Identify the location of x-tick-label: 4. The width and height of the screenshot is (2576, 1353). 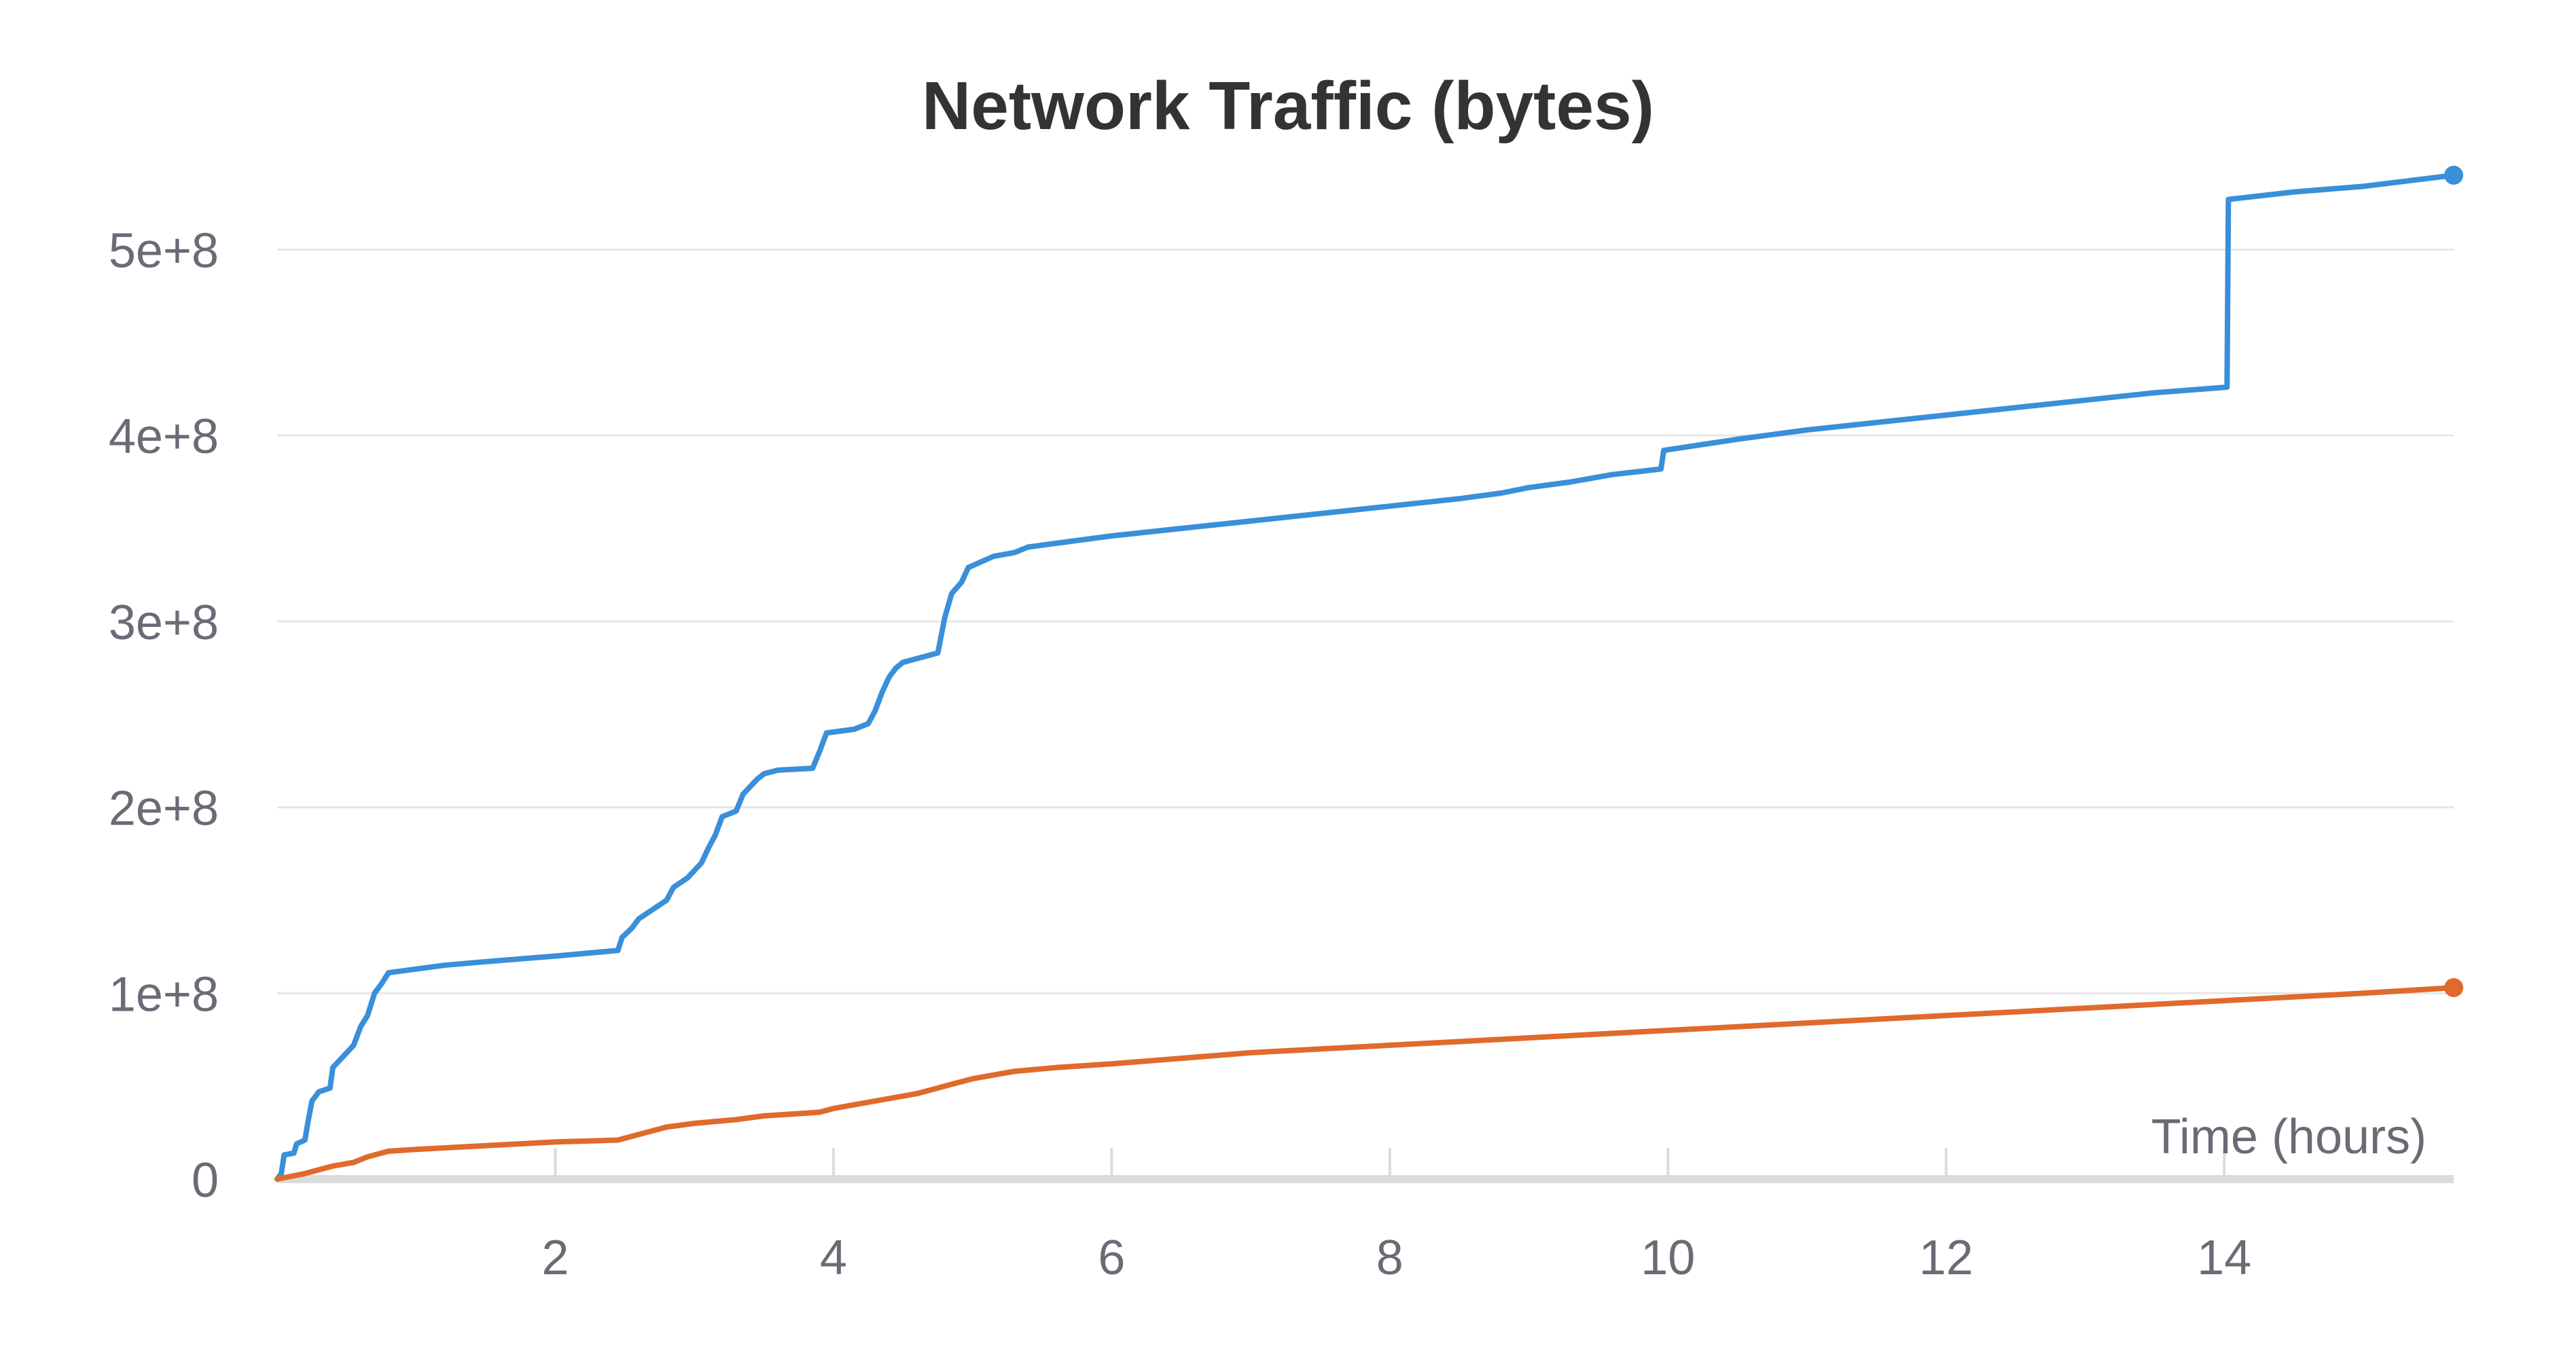
(833, 1258).